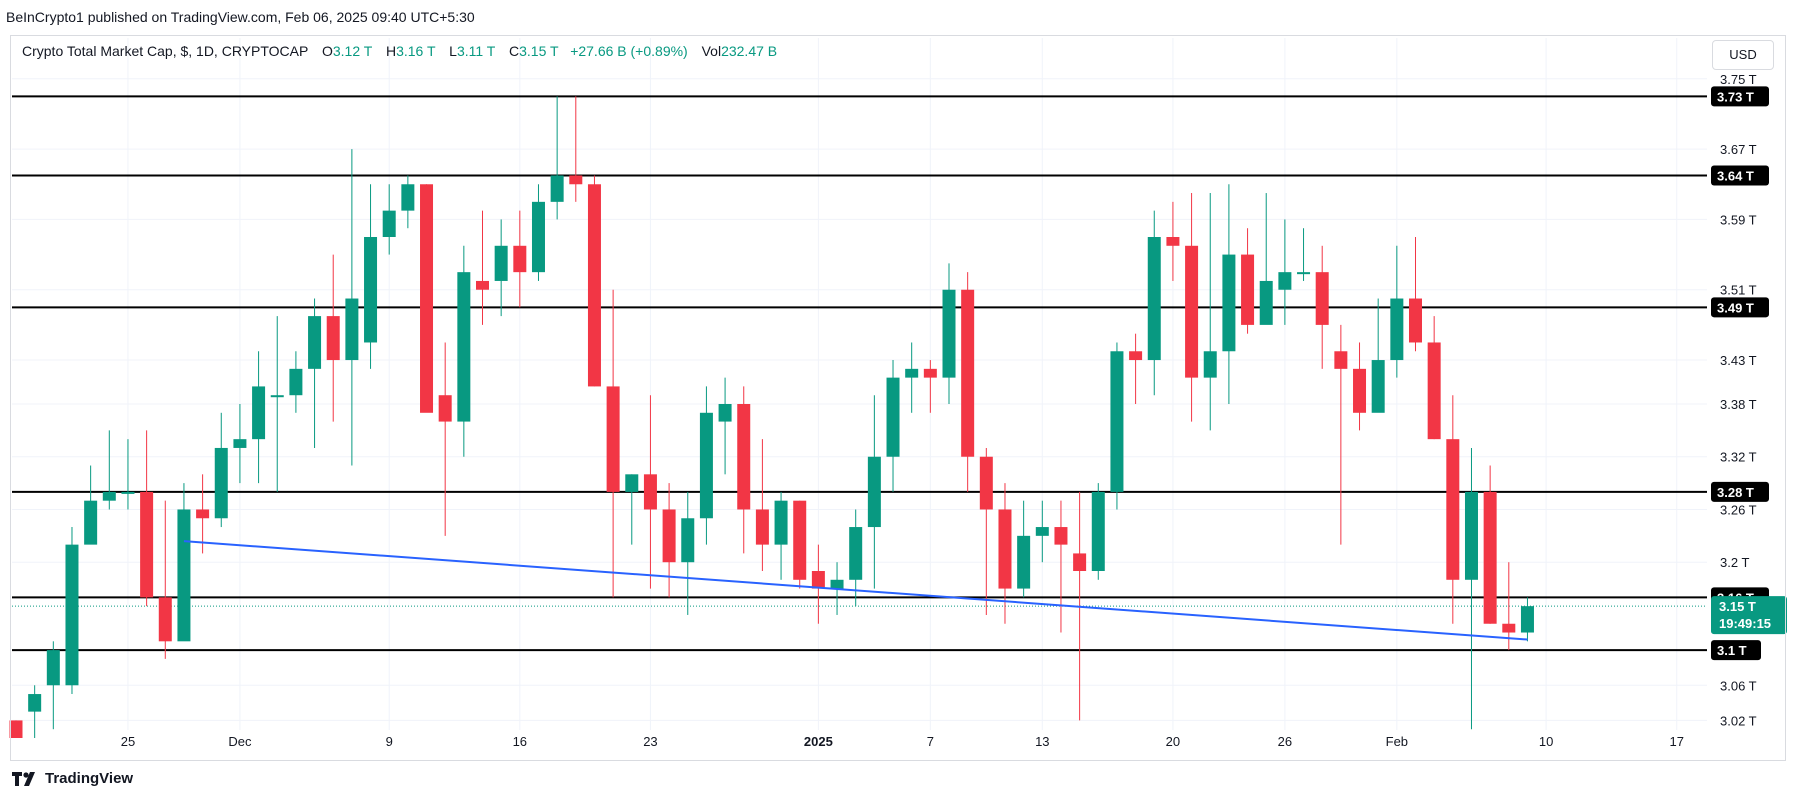  What do you see at coordinates (1042, 741) in the screenshot?
I see `time-tick-label: 13` at bounding box center [1042, 741].